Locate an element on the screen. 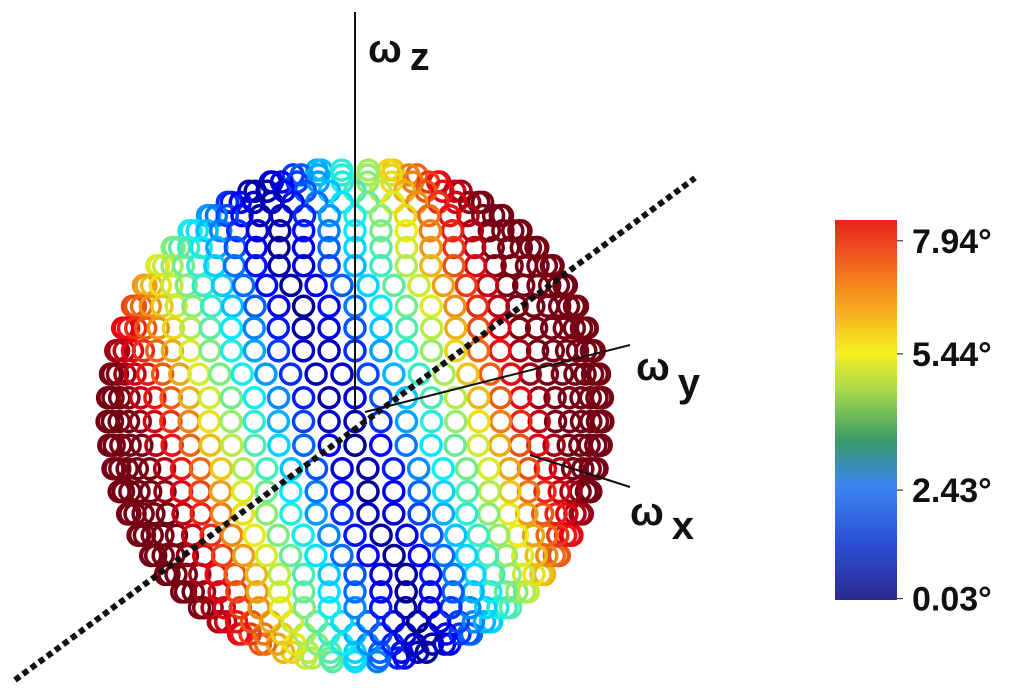 The height and width of the screenshot is (688, 1024). colorbar-tick-label: 7.94° is located at coordinates (952, 242).